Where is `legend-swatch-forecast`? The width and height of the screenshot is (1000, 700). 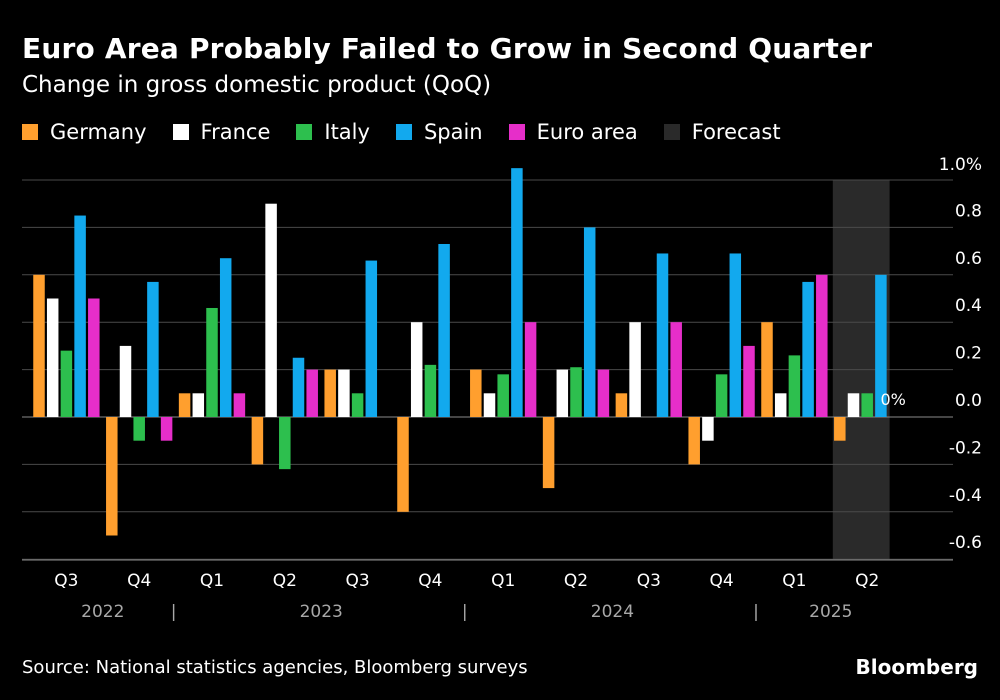
legend-swatch-forecast is located at coordinates (671, 132).